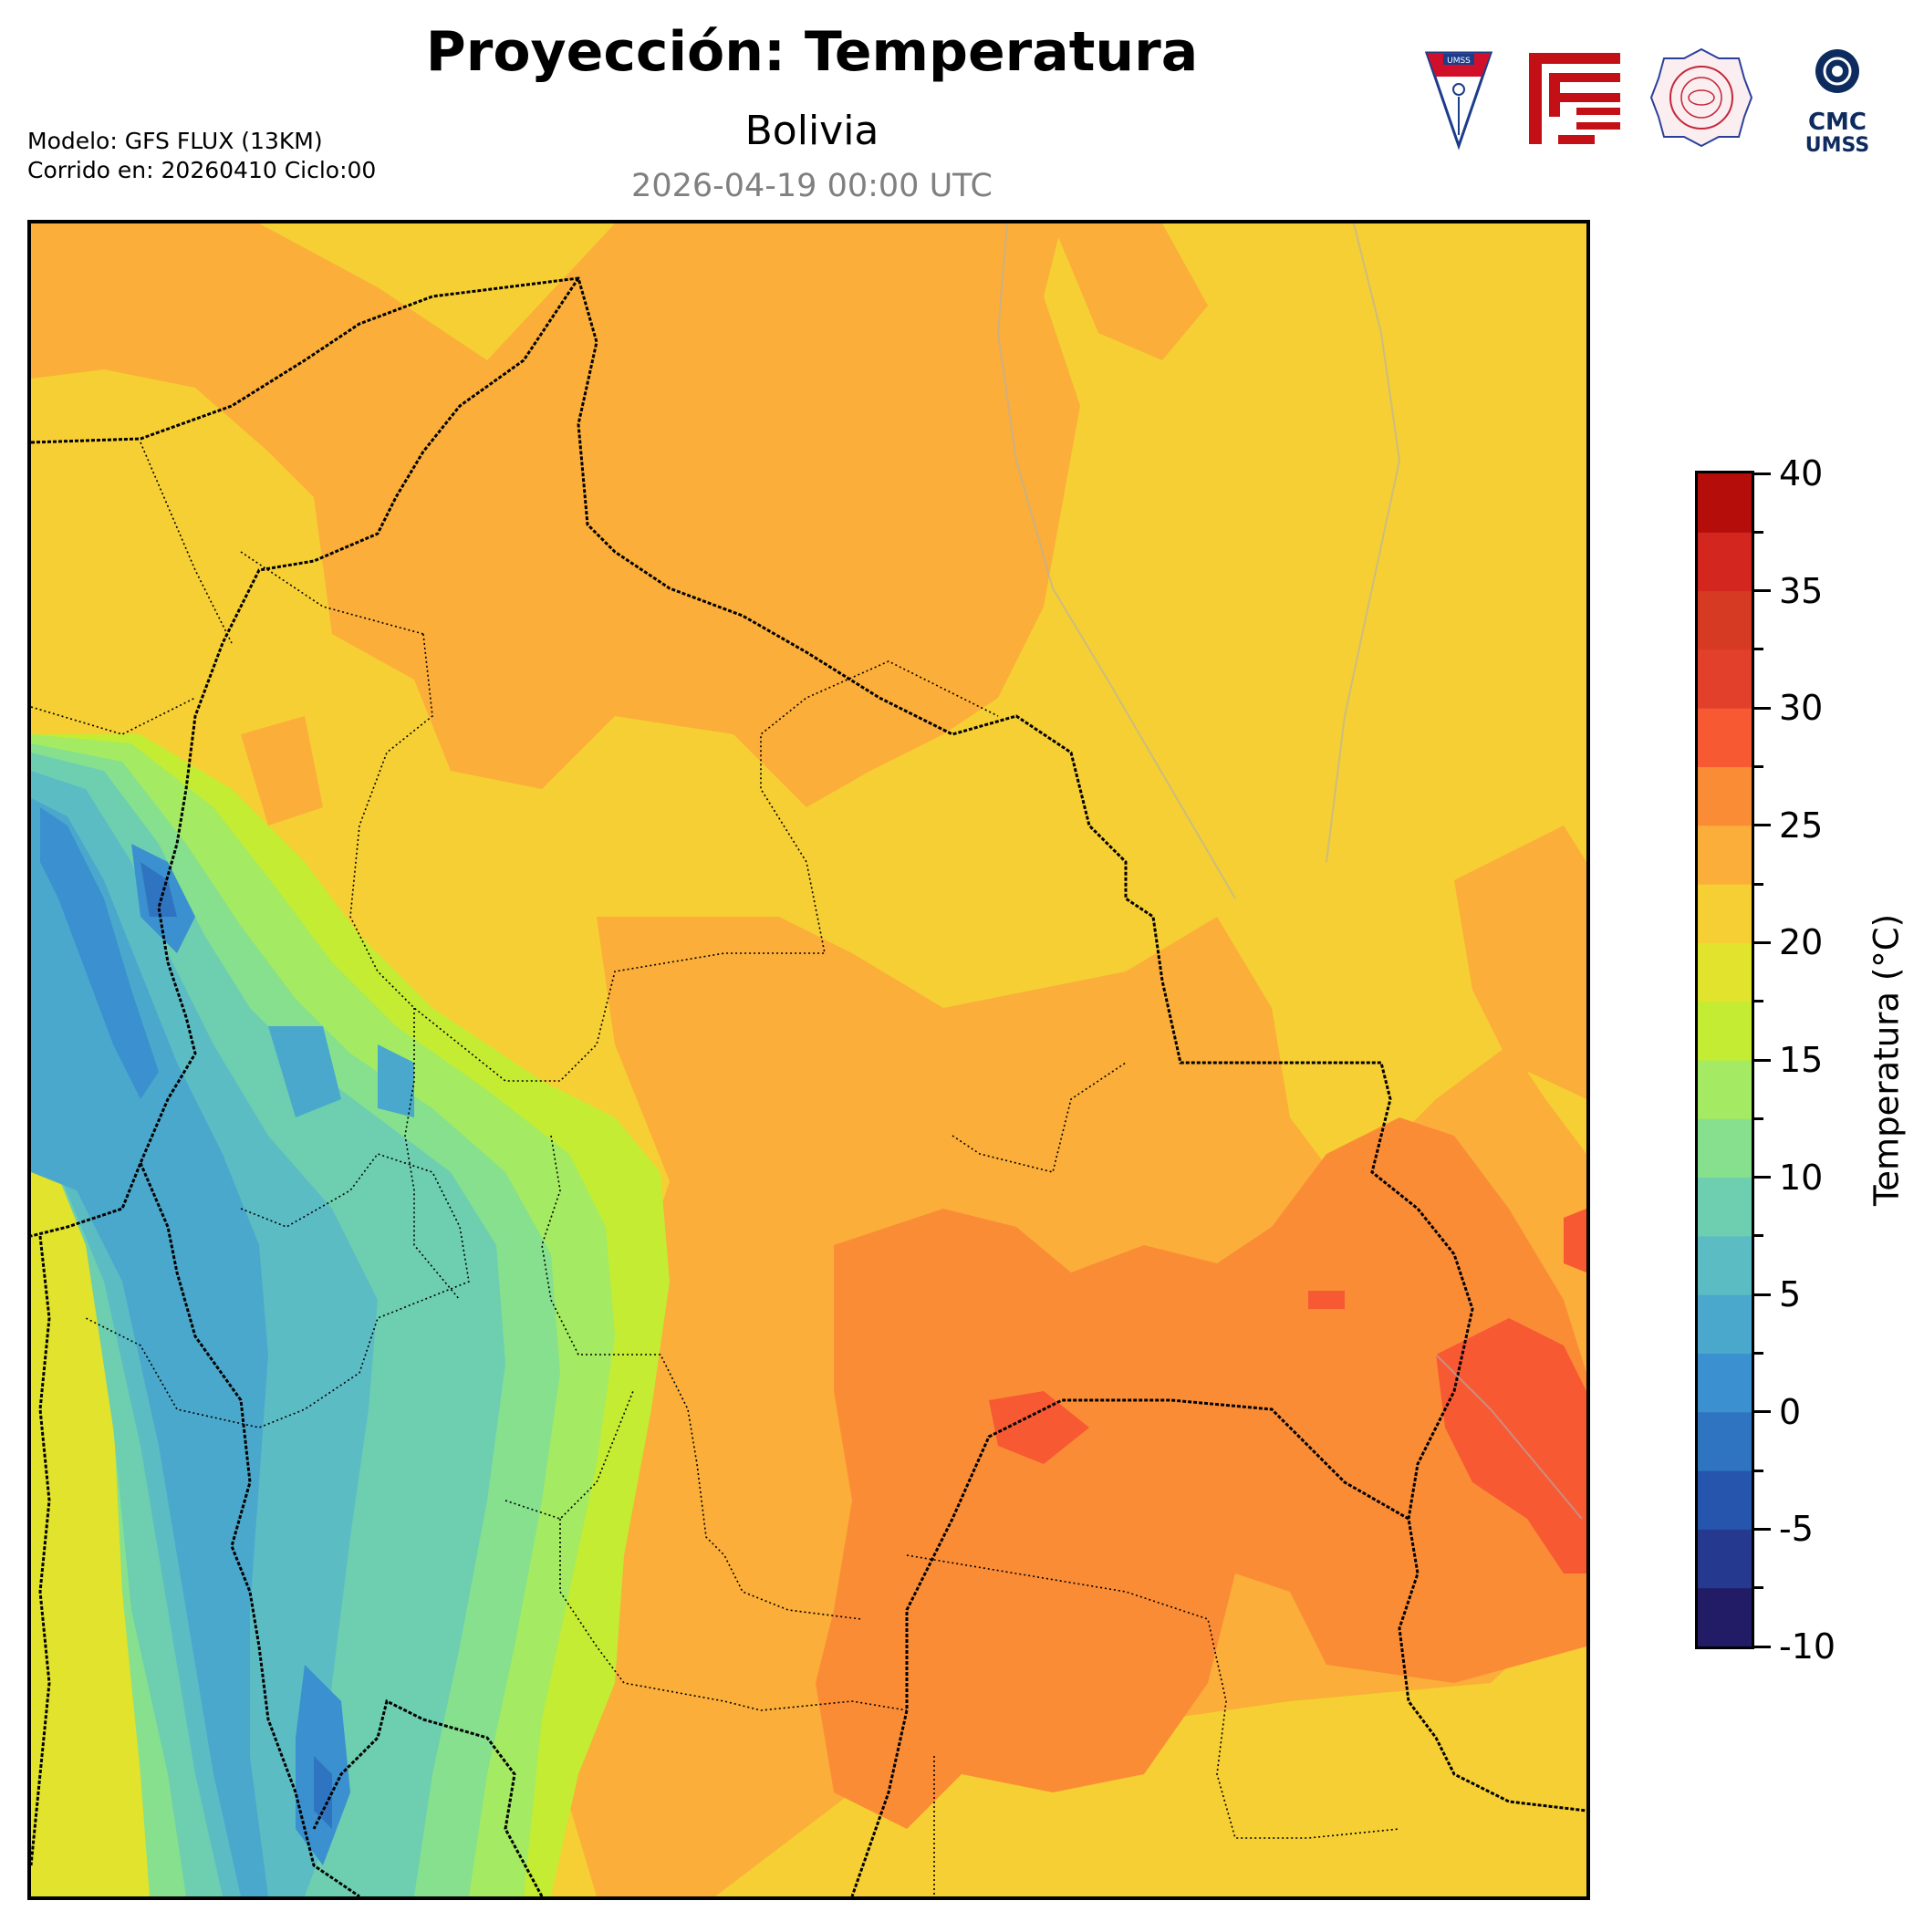 This screenshot has height=1932, width=1924. What do you see at coordinates (1801, 1177) in the screenshot?
I see `colorbar-tick-label: 10` at bounding box center [1801, 1177].